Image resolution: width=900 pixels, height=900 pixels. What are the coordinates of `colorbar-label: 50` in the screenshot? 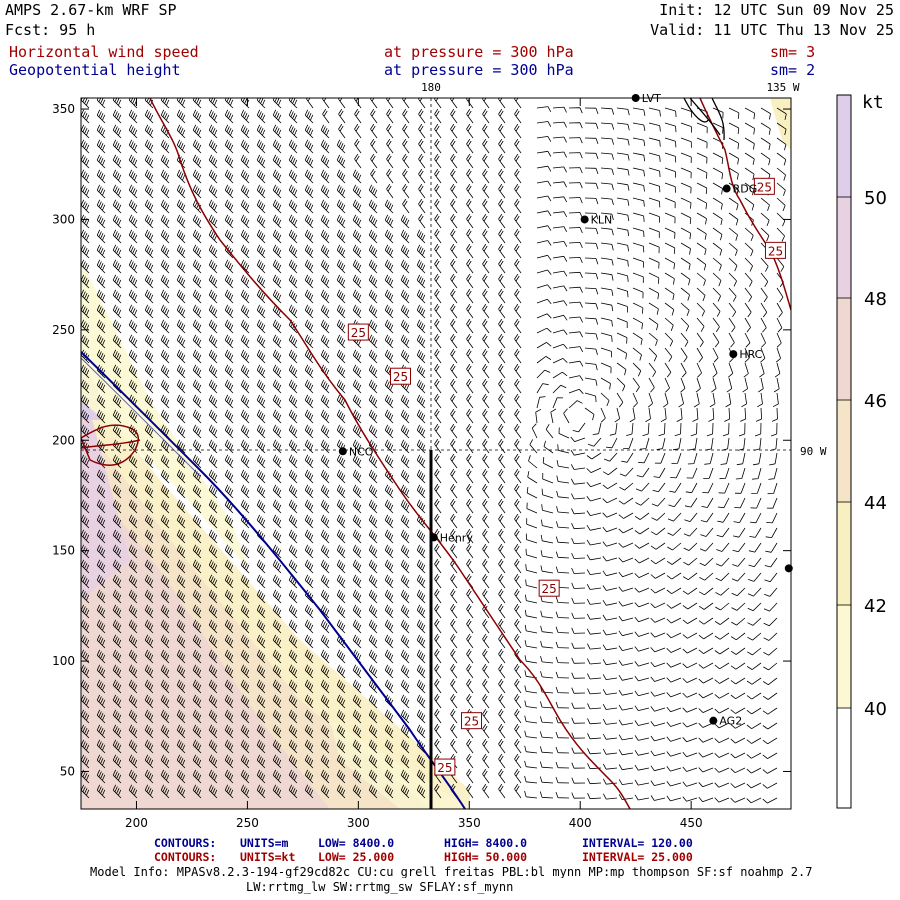 It's located at (875, 198).